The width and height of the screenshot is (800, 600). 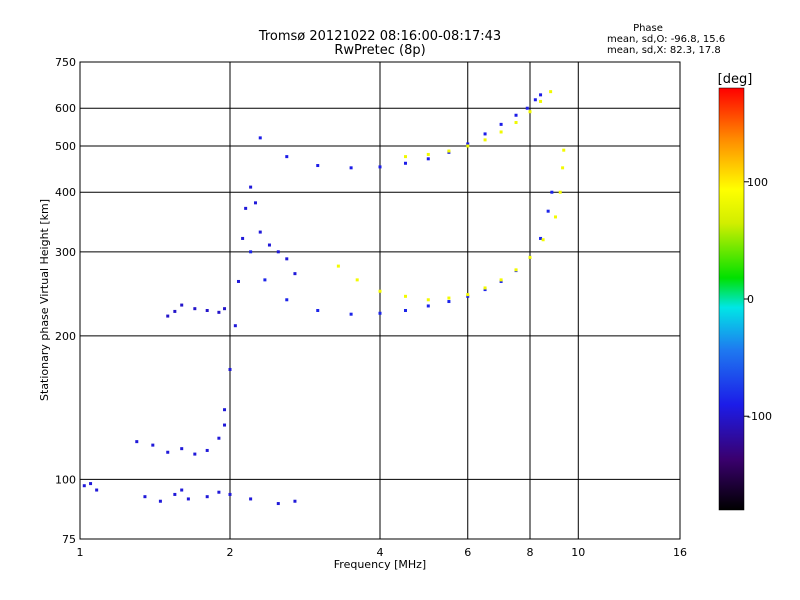 What do you see at coordinates (65, 146) in the screenshot?
I see `y-tick-label: 500` at bounding box center [65, 146].